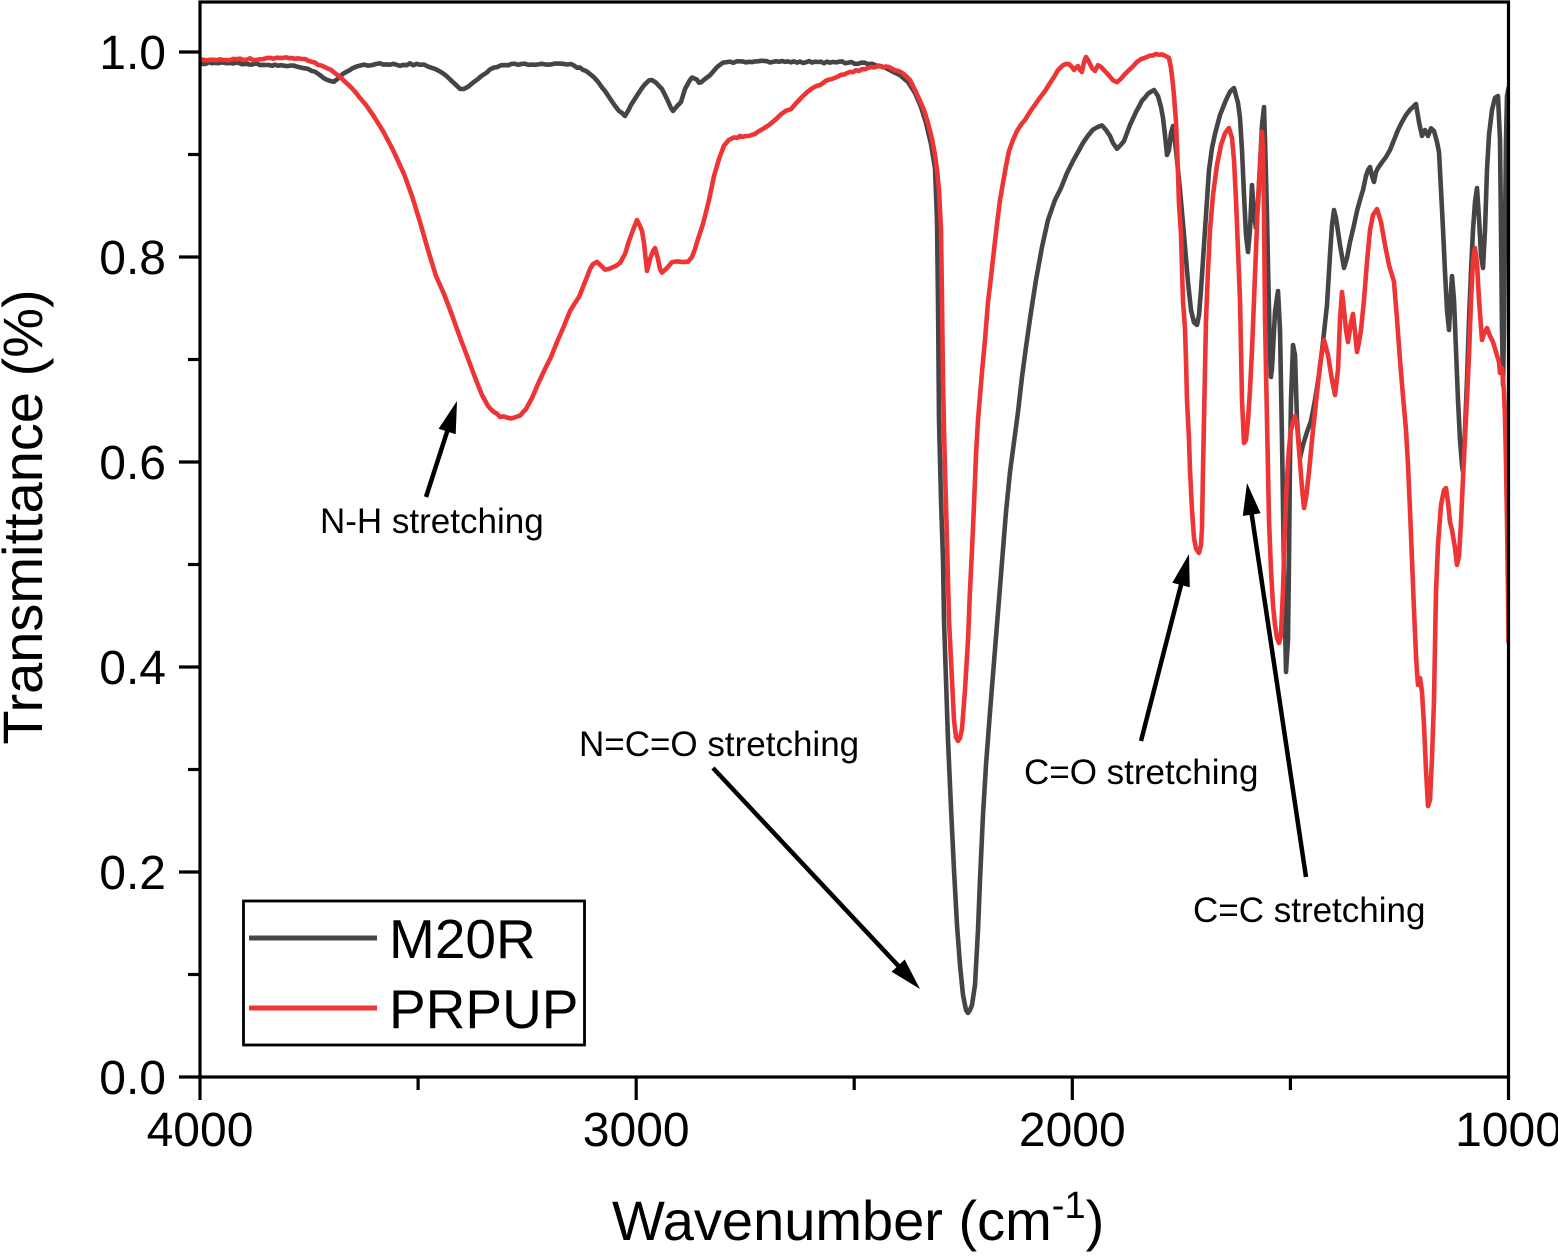 This screenshot has width=1558, height=1257. What do you see at coordinates (1072, 1130) in the screenshot?
I see `svg-text: 2000` at bounding box center [1072, 1130].